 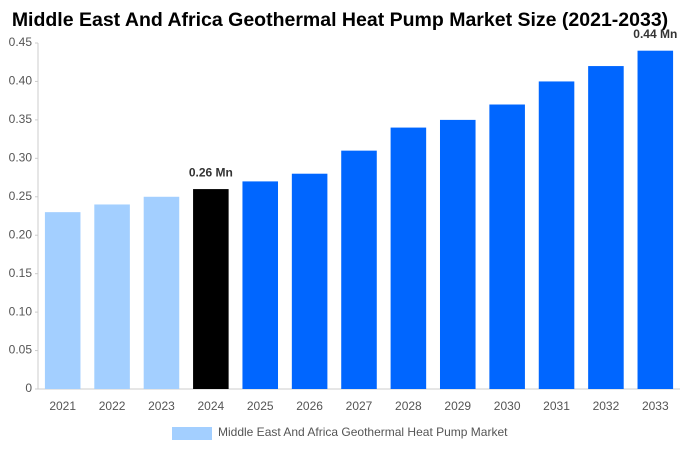 What do you see at coordinates (556, 406) in the screenshot?
I see `x-tick-label: 2031` at bounding box center [556, 406].